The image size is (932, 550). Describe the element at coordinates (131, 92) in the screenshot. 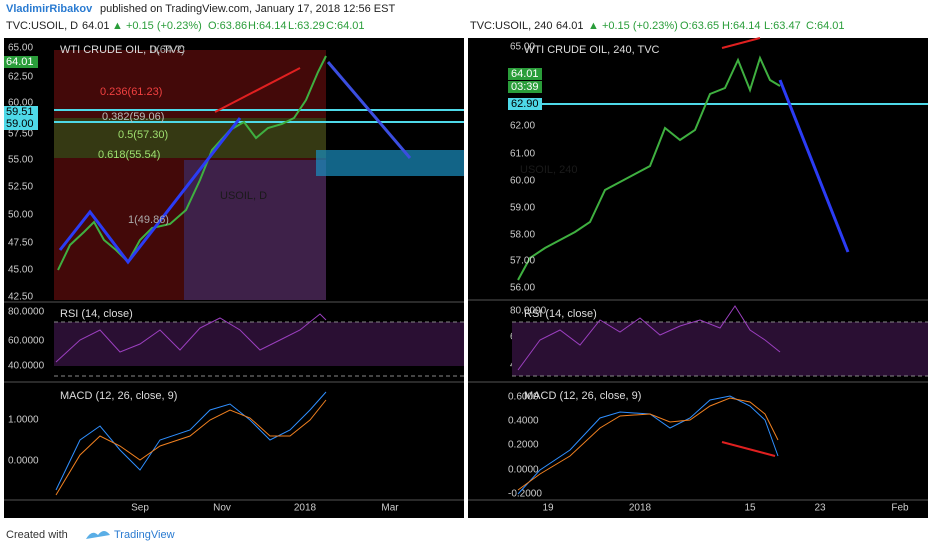

I see `fib-label: 0.236(61.23)` at that location.